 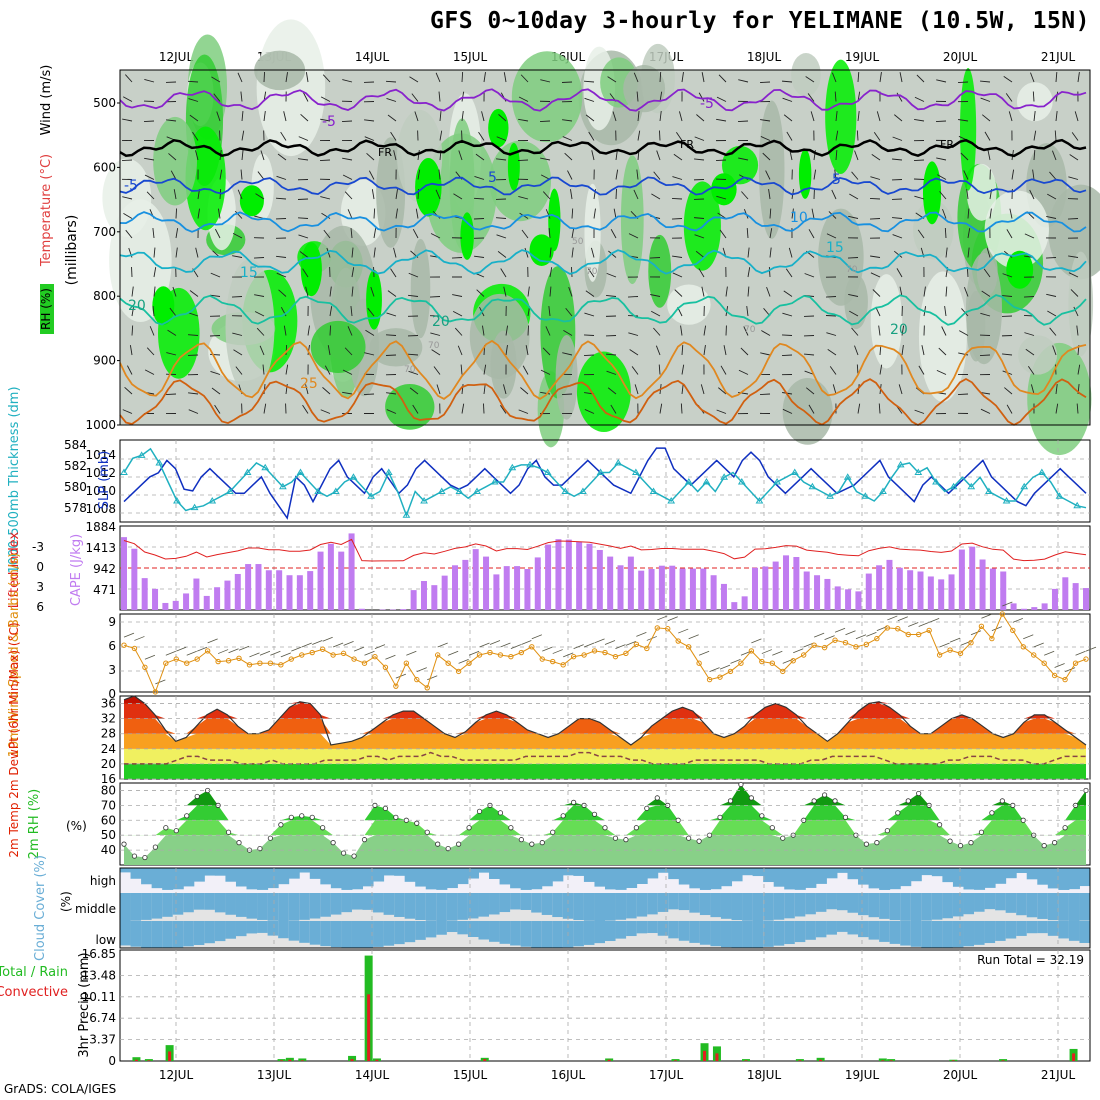 I want to click on precip-conv-bar, so click(x=485, y=1060).